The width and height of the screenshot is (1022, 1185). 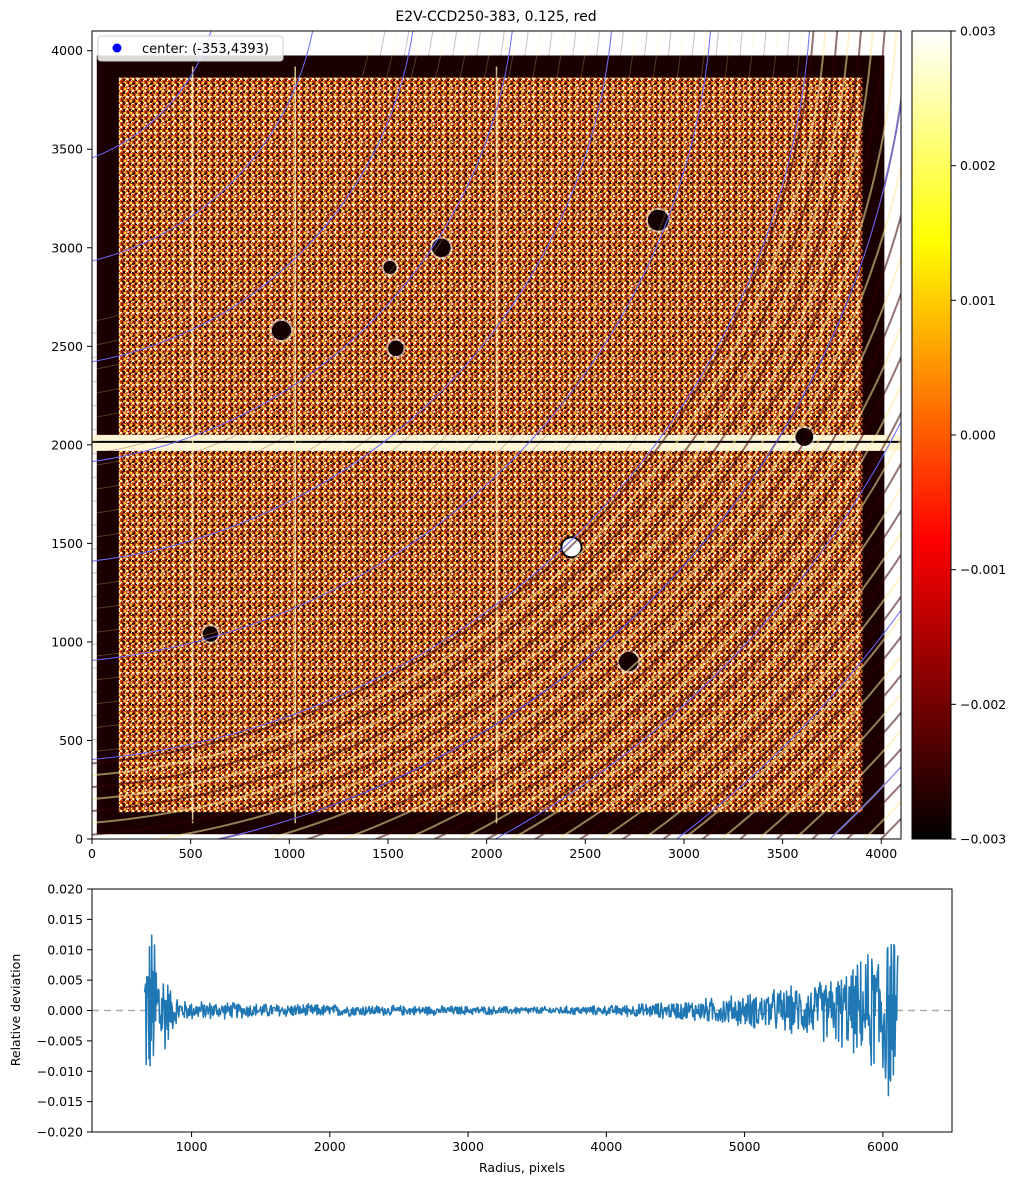 I want to click on series-line, so click(x=521, y=1015).